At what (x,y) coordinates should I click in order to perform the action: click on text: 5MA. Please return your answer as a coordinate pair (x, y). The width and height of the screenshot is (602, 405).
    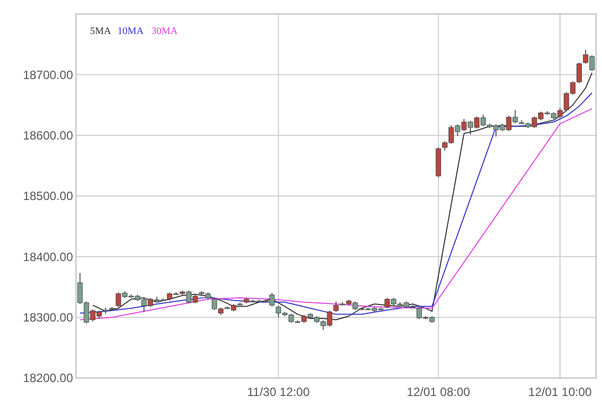
    Looking at the image, I should click on (101, 31).